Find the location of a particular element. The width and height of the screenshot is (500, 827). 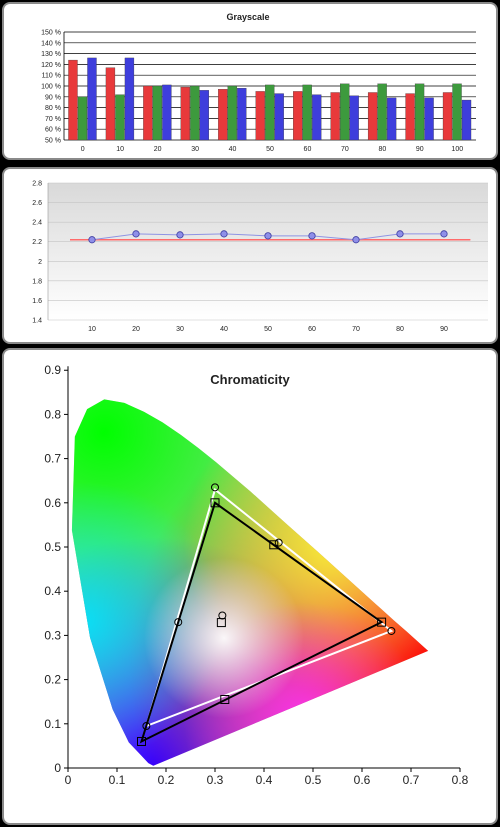

grayscale-title: Grayscale is located at coordinates (247, 17).